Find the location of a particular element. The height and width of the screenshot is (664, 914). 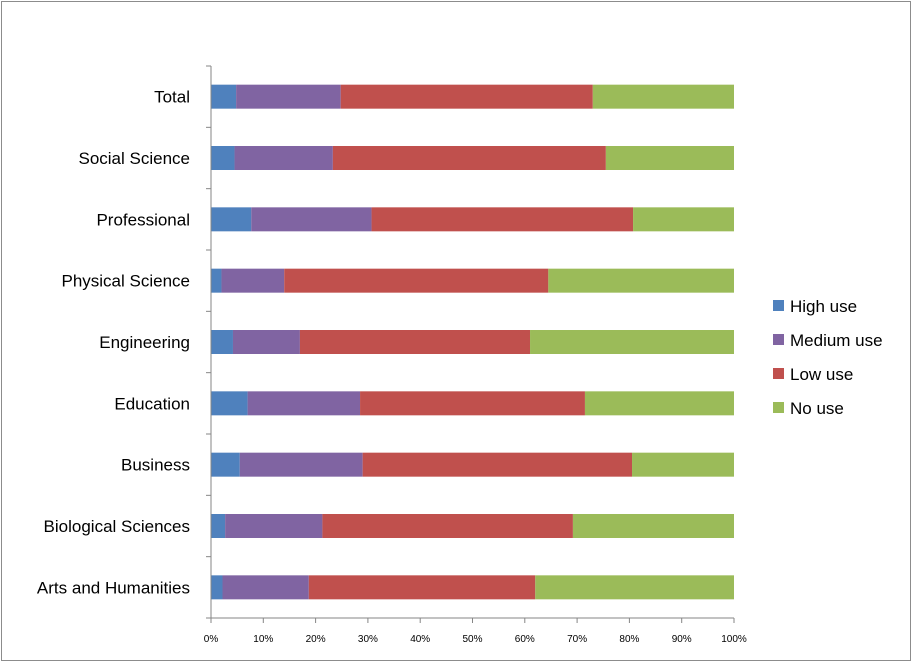

bar-segment-low-use-physical-science is located at coordinates (416, 280).